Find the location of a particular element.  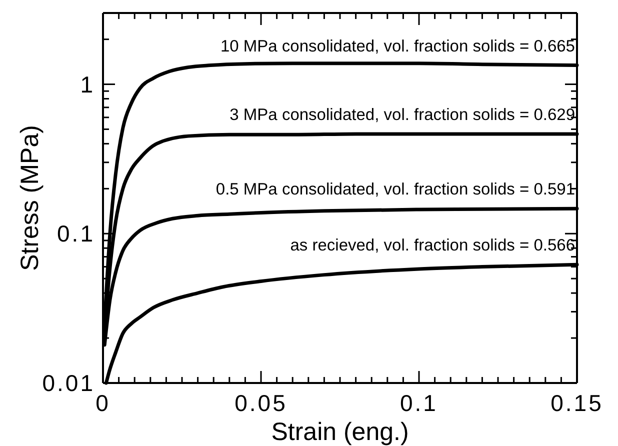

legend-label: 10 MPa consolidated, vol. fraction solids = 0.665 is located at coordinates (397, 46).